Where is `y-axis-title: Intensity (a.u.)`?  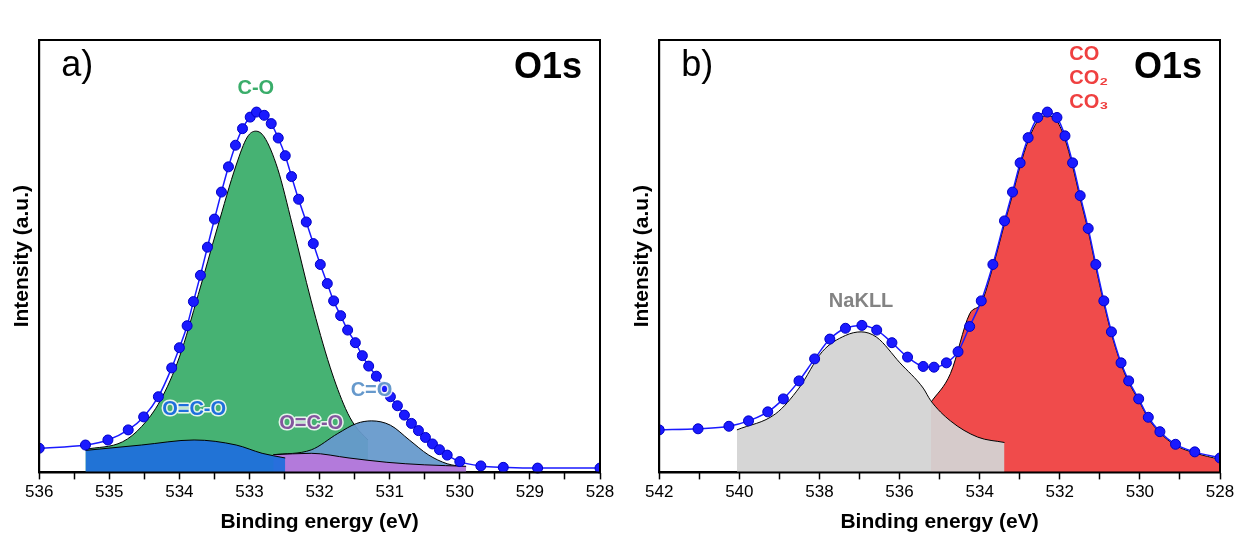
y-axis-title: Intensity (a.u.) is located at coordinates (641, 256).